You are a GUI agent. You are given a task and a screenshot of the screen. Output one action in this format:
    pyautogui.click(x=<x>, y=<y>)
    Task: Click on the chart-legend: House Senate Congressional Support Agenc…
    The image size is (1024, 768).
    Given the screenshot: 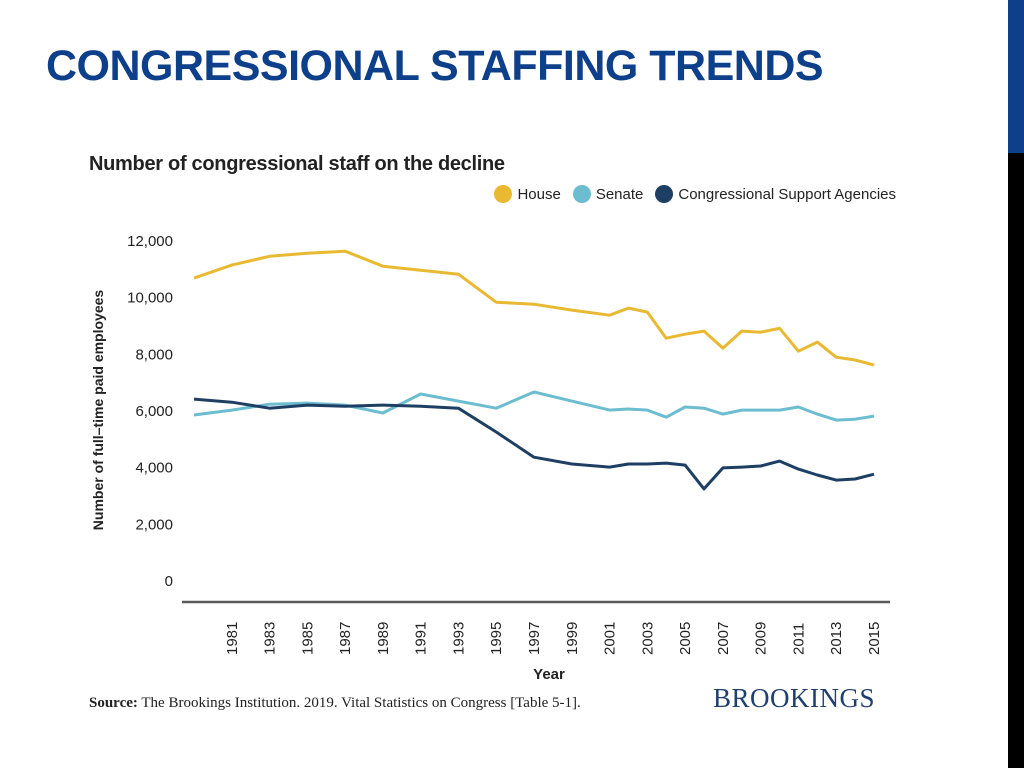 What is the action you would take?
    pyautogui.click(x=695, y=194)
    